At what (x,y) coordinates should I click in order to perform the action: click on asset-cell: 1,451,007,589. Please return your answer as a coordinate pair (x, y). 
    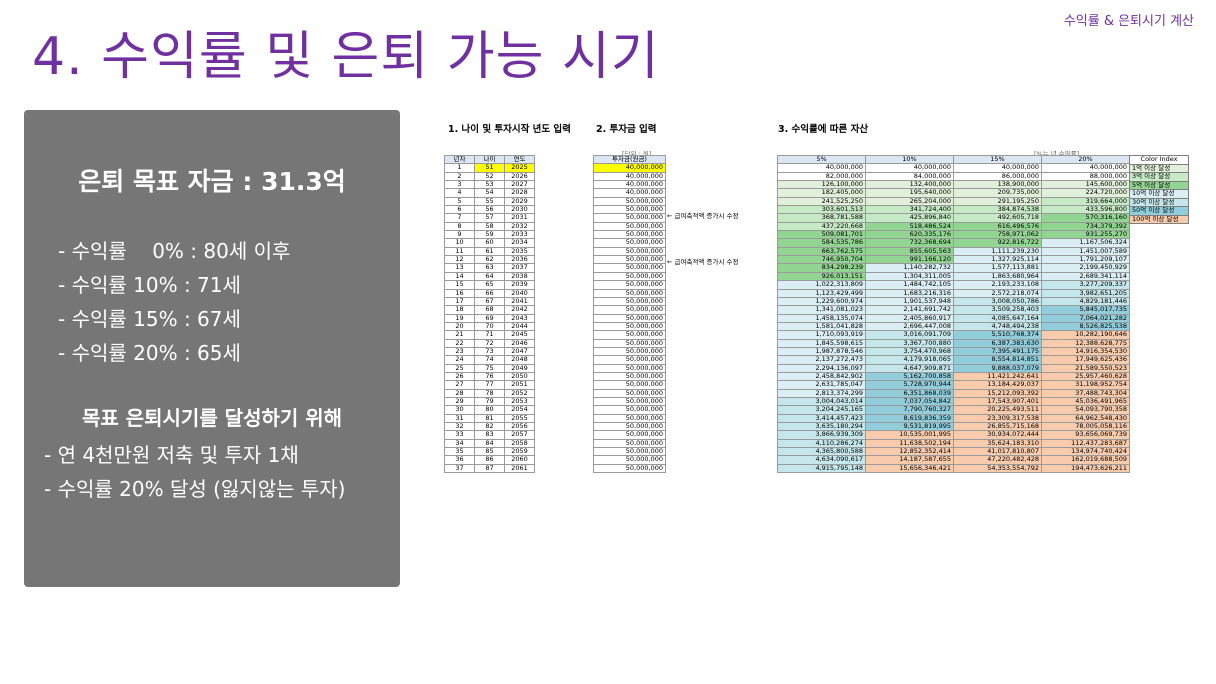
    Looking at the image, I should click on (1085, 251).